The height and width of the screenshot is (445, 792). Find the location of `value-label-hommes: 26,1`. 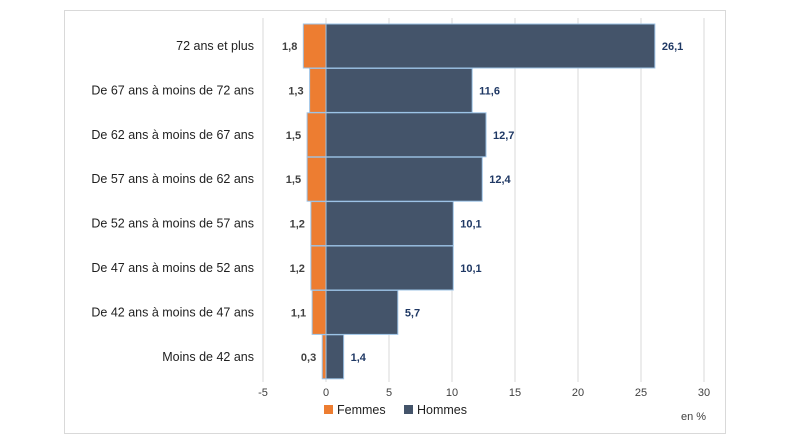

value-label-hommes: 26,1 is located at coordinates (672, 47).